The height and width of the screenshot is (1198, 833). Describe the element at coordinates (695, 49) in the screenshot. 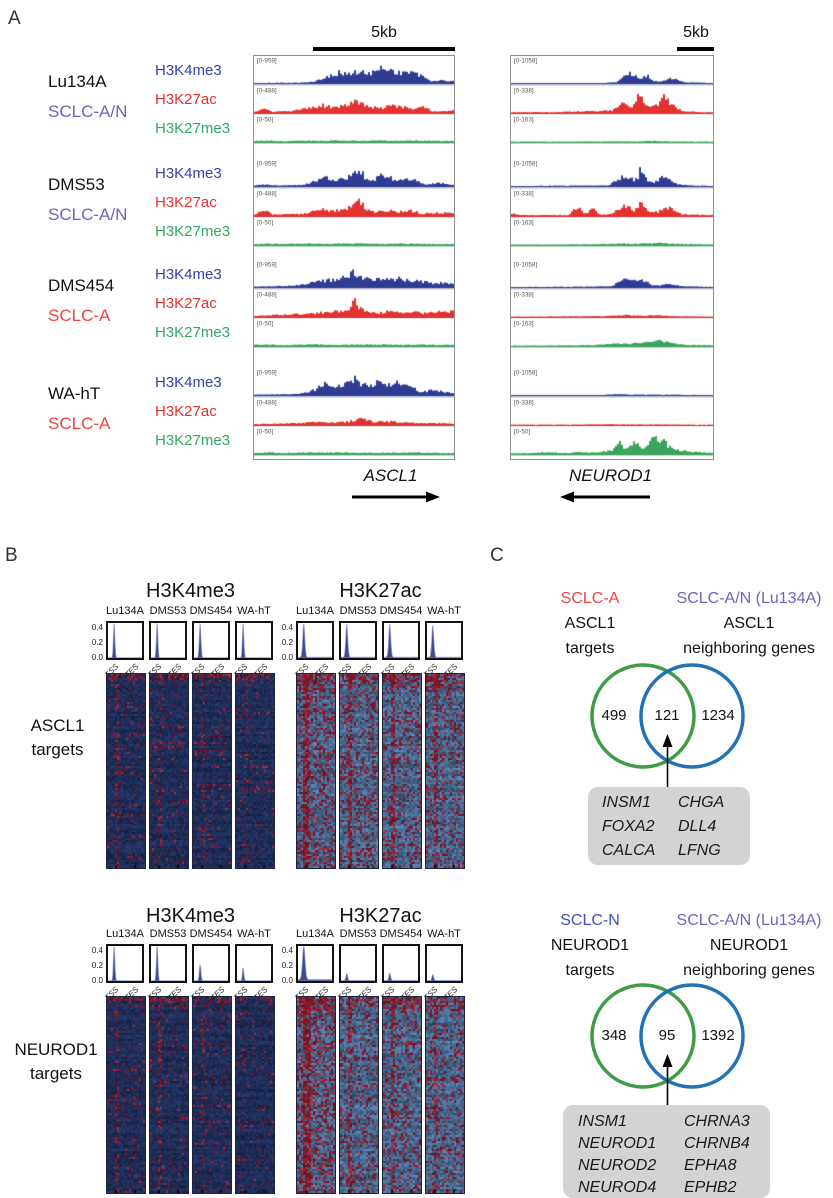

I see `scale-bar-right` at that location.